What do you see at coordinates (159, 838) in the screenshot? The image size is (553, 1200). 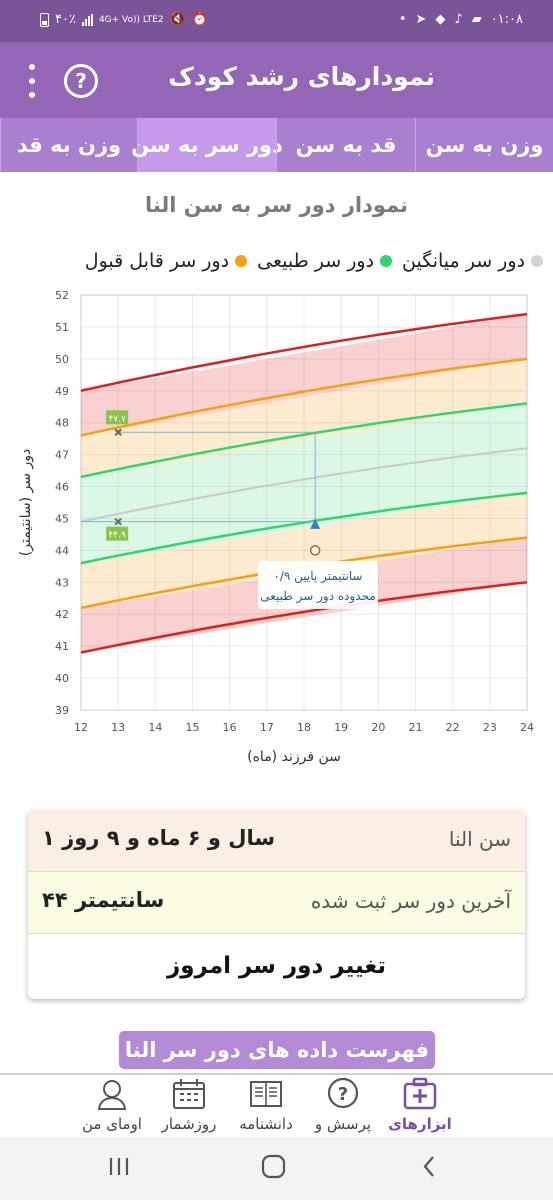 I see `age-value: ۱ سال و ۶ ماه و ۹ روز` at bounding box center [159, 838].